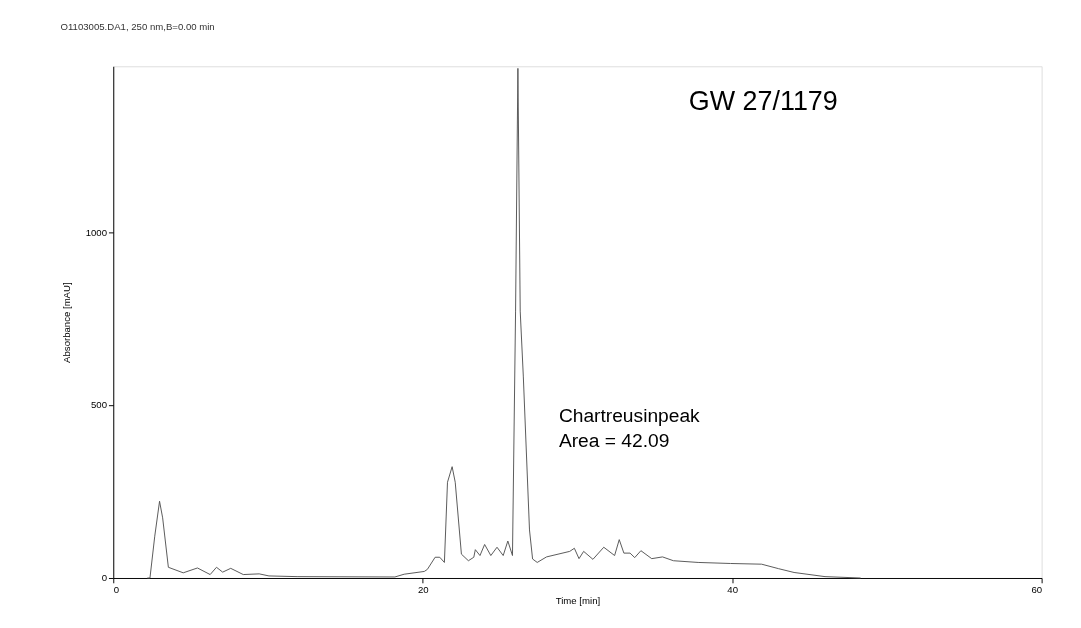 Image resolution: width=1081 pixels, height=628 pixels. Describe the element at coordinates (104, 578) in the screenshot. I see `y-tick-label: 0` at that location.